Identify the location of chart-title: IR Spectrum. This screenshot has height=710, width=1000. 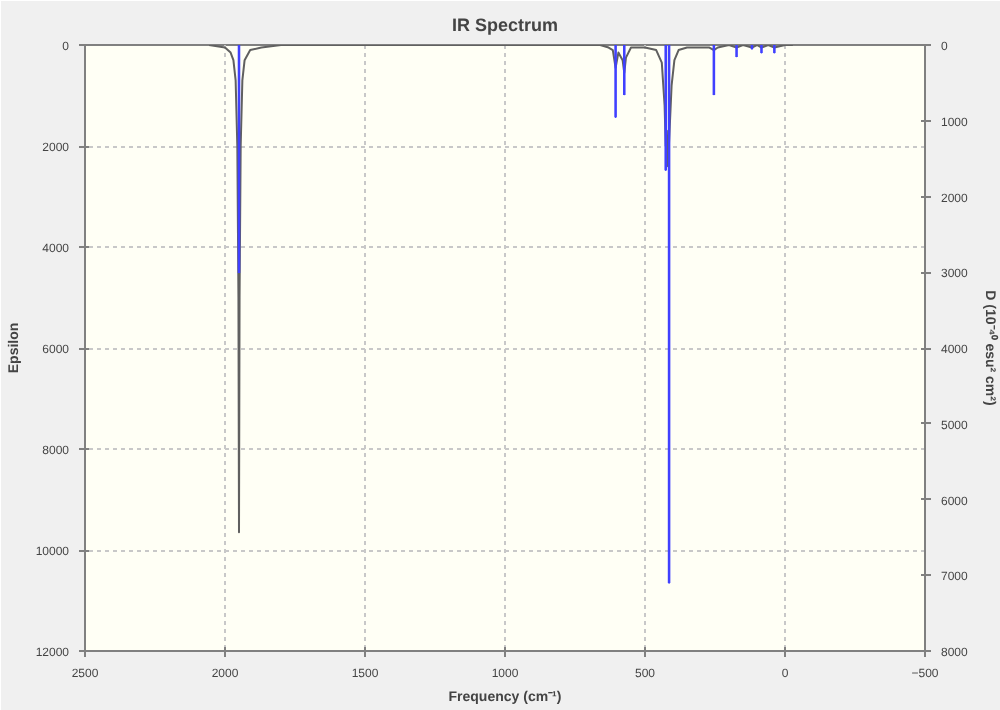
(505, 25).